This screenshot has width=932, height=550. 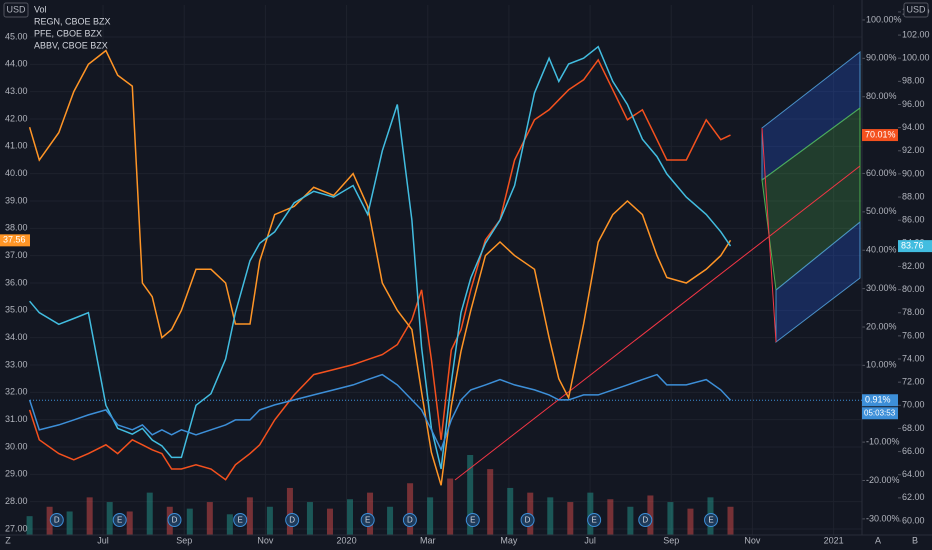 I want to click on x-tick-label: 2020, so click(x=347, y=540).